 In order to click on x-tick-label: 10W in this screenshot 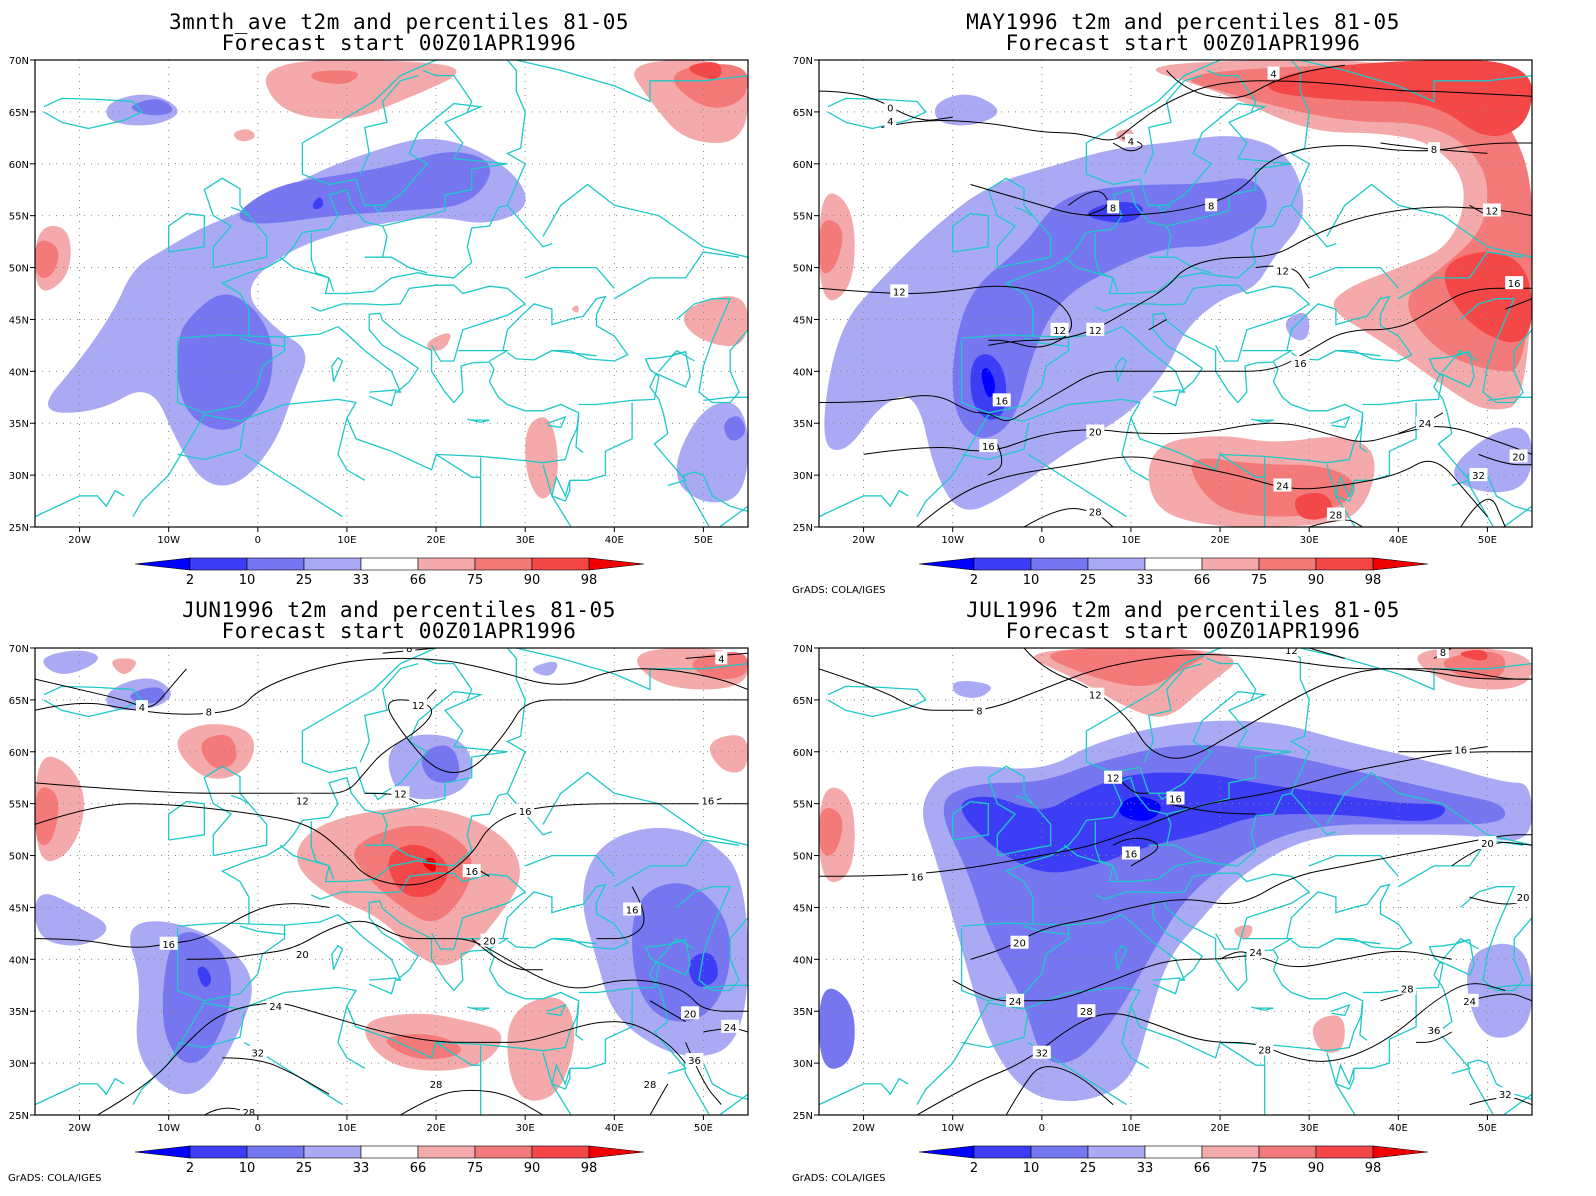, I will do `click(168, 540)`.